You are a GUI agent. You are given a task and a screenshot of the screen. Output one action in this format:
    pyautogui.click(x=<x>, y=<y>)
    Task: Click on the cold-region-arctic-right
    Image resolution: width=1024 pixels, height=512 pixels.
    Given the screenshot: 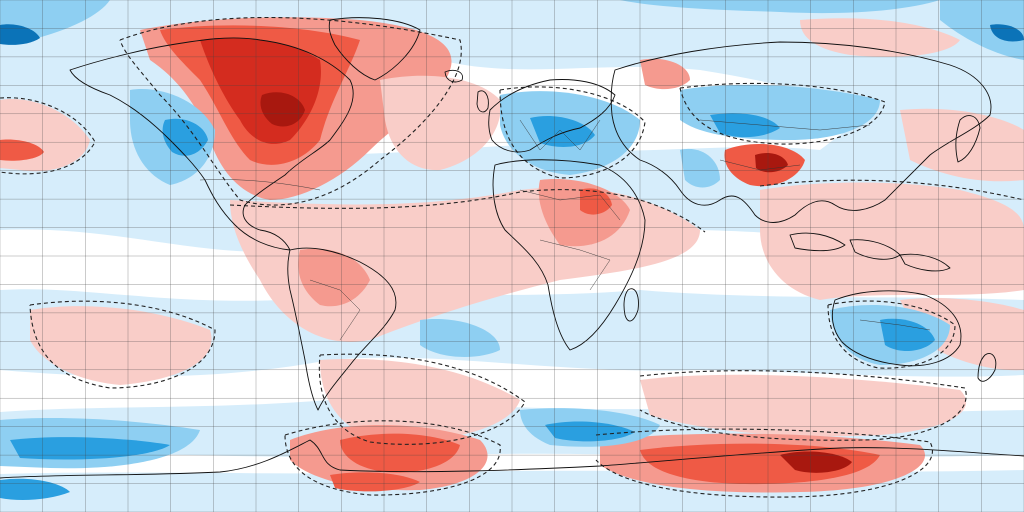 What is the action you would take?
    pyautogui.click(x=982, y=30)
    